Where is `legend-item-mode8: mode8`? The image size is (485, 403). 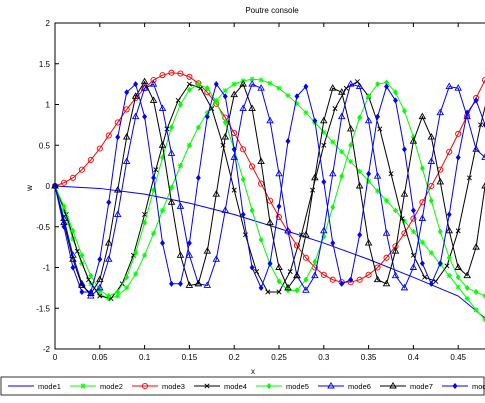
legend-item-mode8: mode8 is located at coordinates (463, 386).